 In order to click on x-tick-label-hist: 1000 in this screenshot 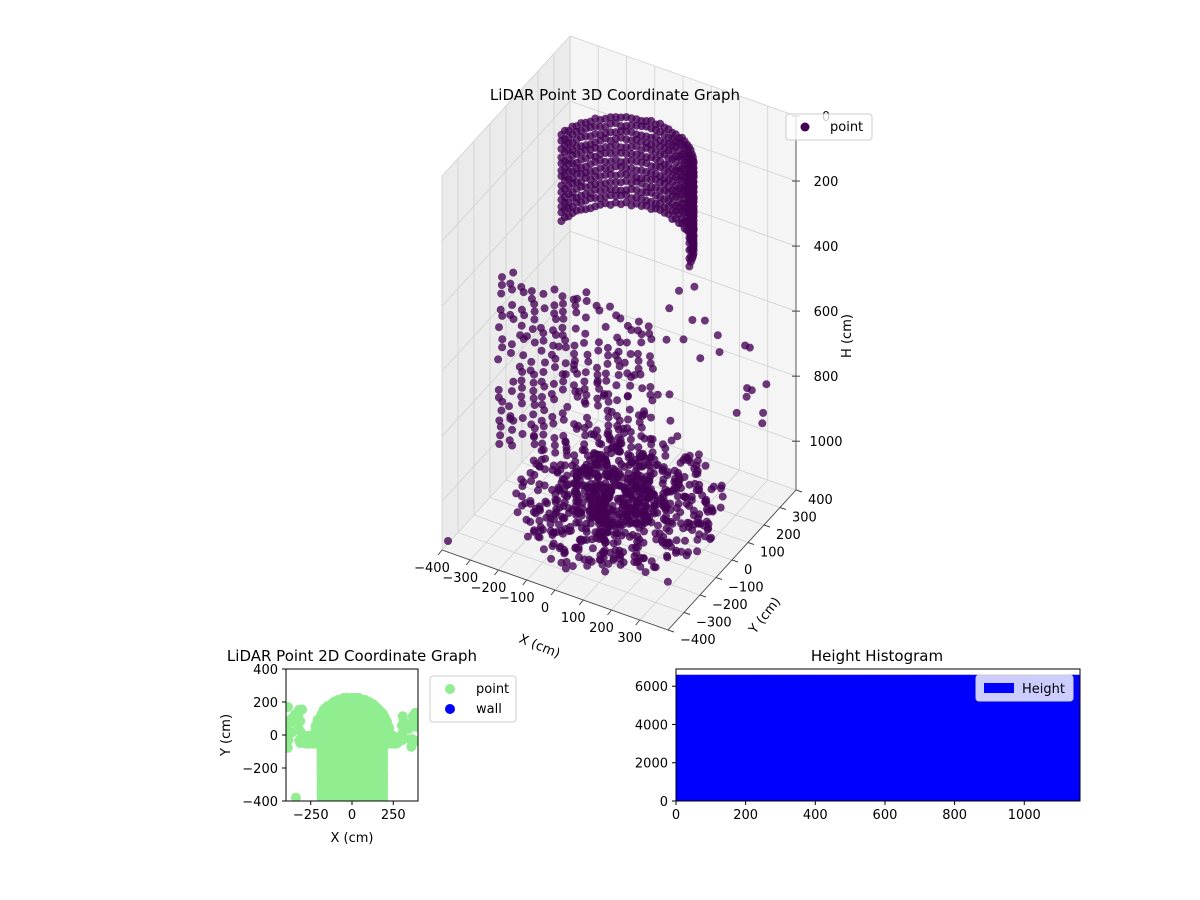, I will do `click(1024, 815)`.